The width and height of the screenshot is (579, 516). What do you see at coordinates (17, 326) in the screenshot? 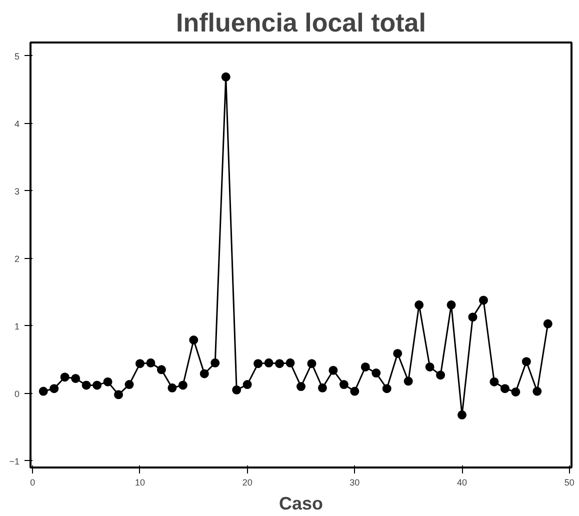
I see `y-tick-label: 1` at bounding box center [17, 326].